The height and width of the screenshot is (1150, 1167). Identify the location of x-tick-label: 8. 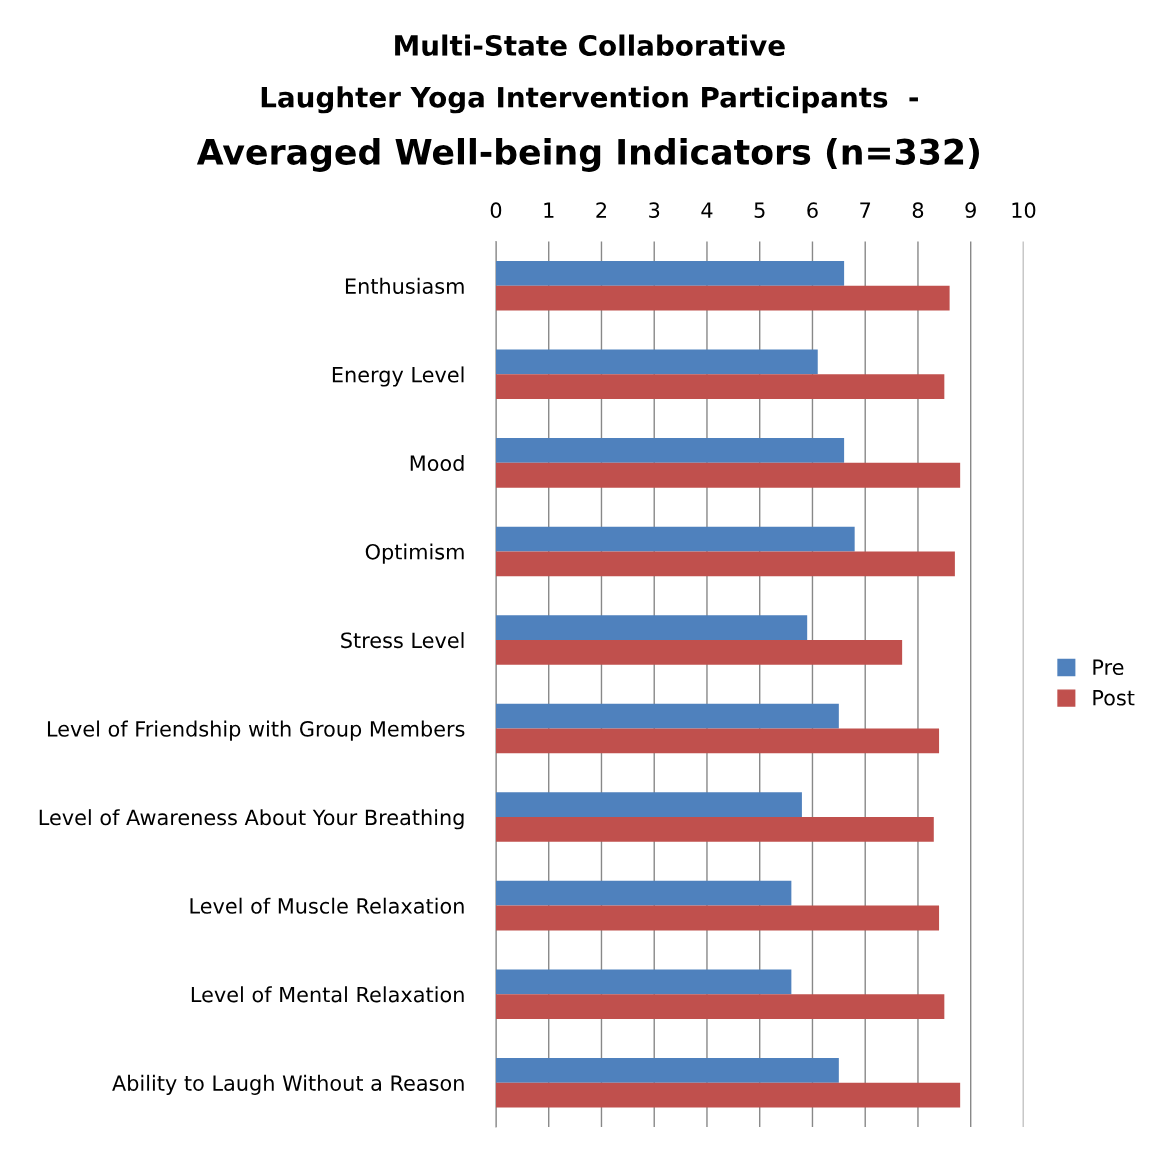
(918, 210).